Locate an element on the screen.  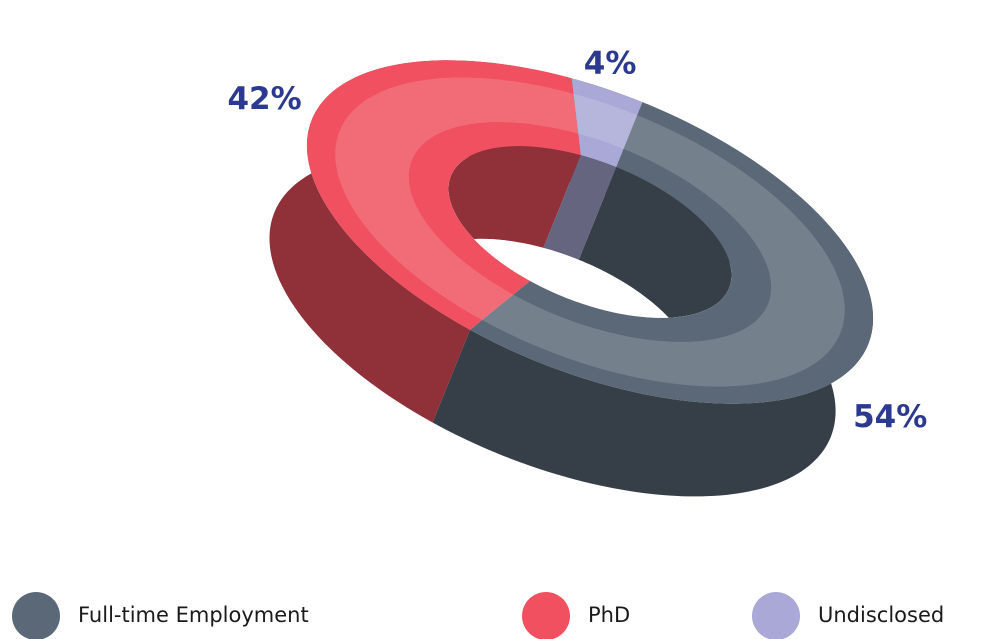
legend-label: Undisclosed is located at coordinates (881, 615).